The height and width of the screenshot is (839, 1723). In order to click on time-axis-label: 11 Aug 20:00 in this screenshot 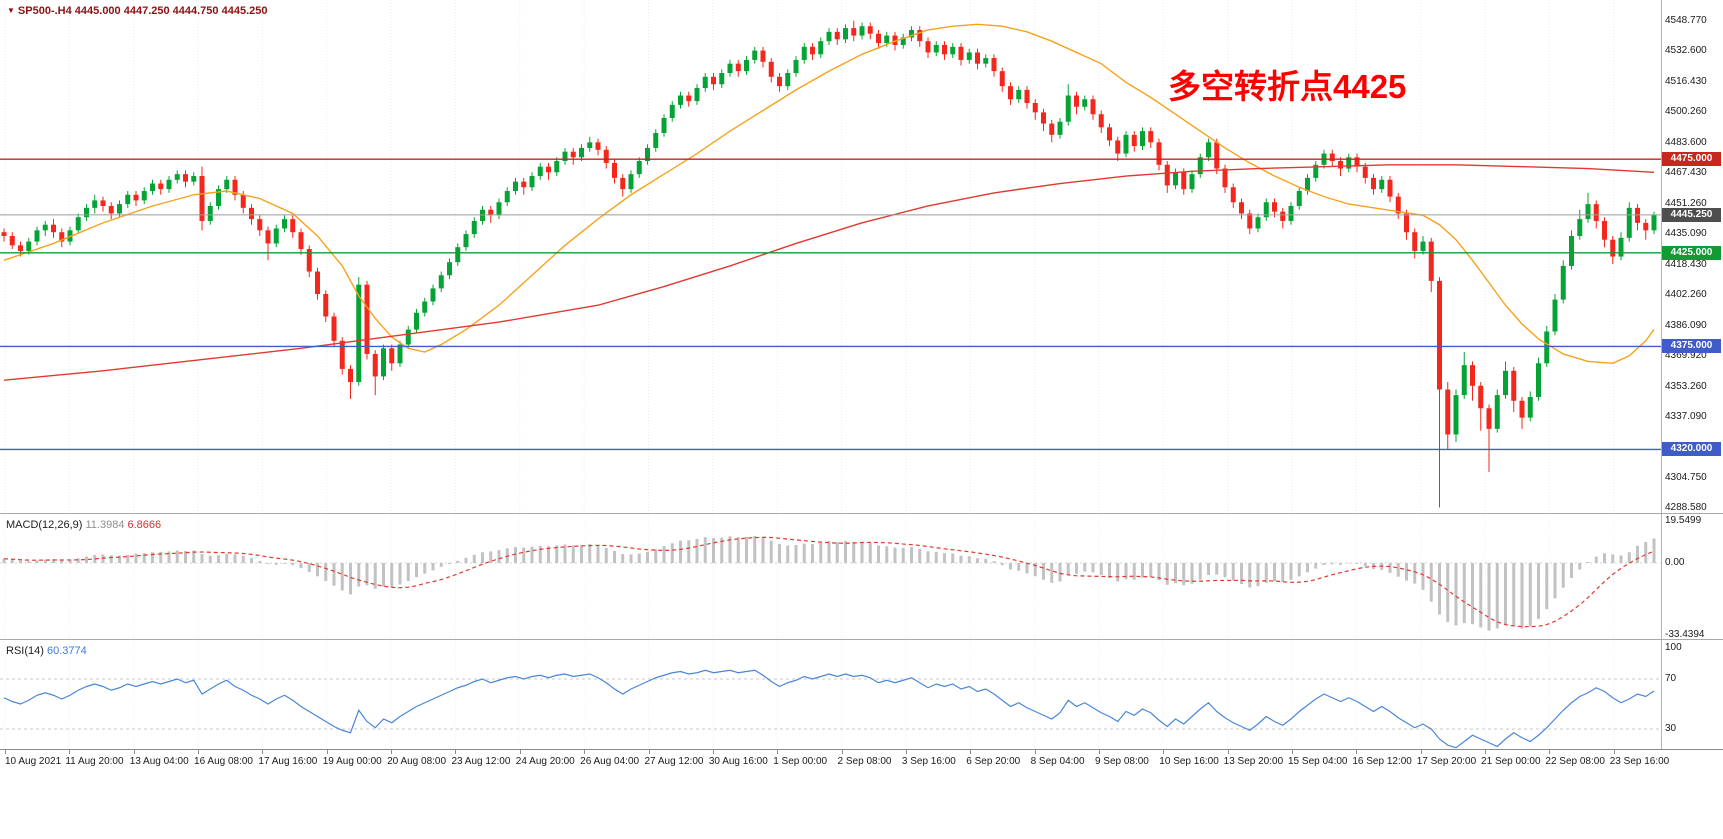, I will do `click(94, 761)`.